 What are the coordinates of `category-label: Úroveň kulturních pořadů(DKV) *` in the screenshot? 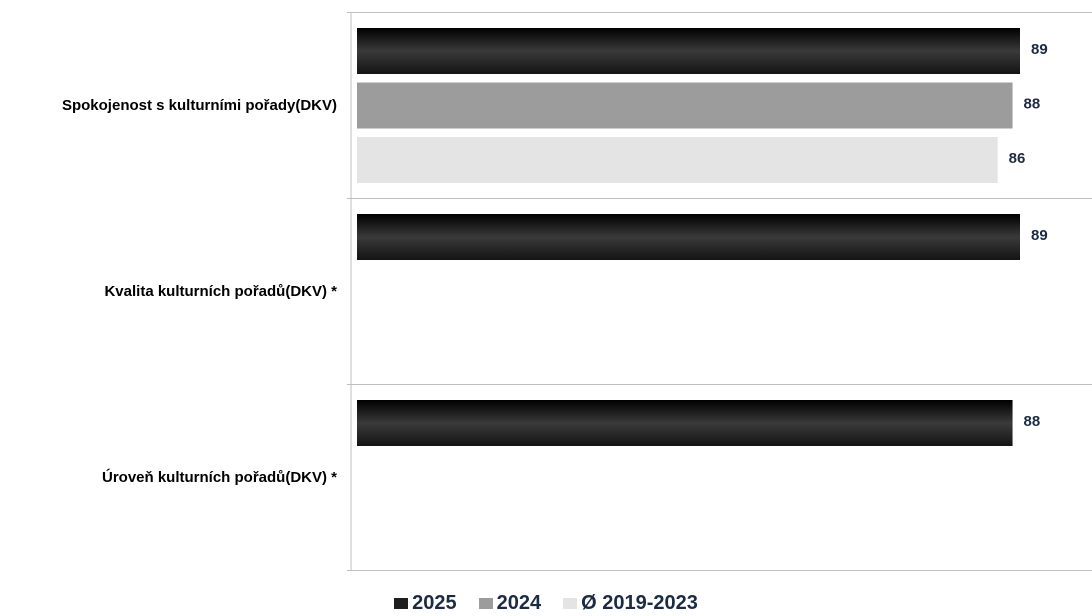 It's located at (219, 477).